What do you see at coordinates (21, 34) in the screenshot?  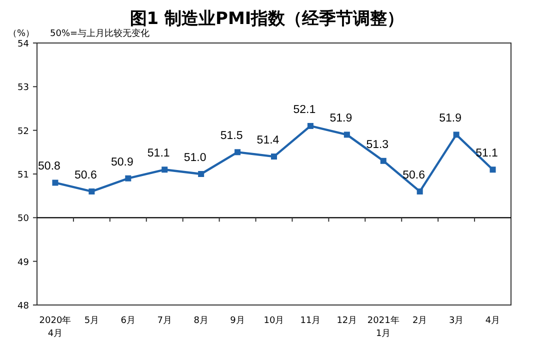 I see `y-axis-title: （%）` at bounding box center [21, 34].